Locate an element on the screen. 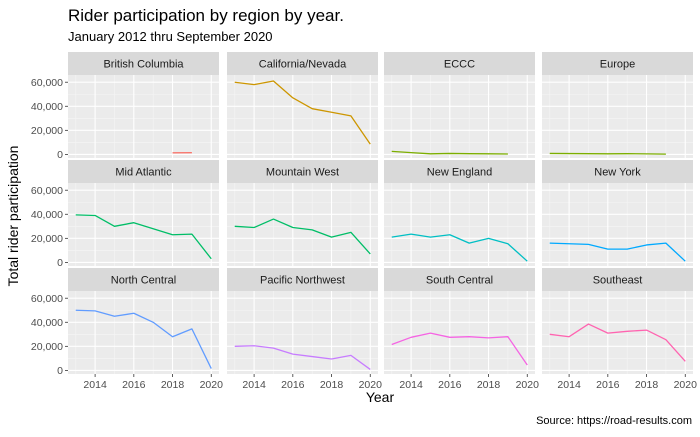 The height and width of the screenshot is (437, 700). facet-panel: Europe is located at coordinates (617, 105).